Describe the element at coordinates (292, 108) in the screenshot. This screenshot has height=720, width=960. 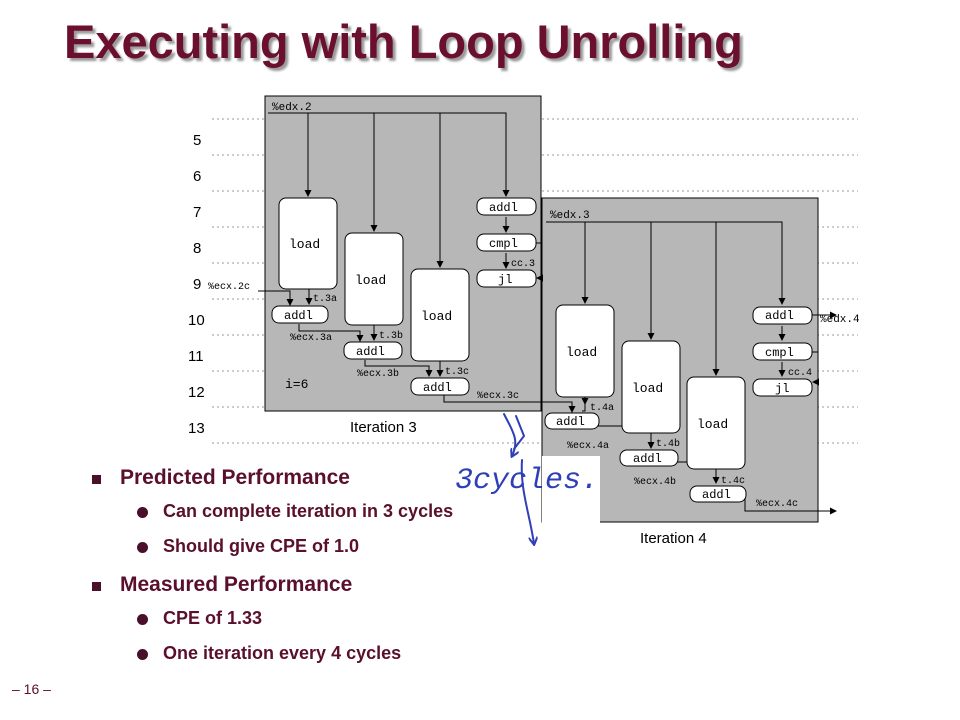
I see `reg-label-edx2: %edx.2` at that location.